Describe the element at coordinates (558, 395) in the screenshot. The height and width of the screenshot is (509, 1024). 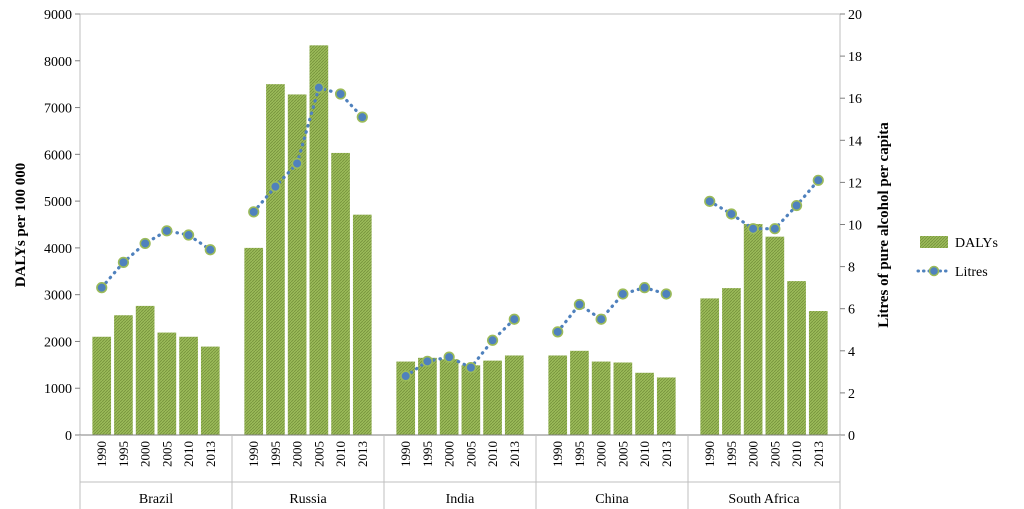
I see `bar-china-1990` at that location.